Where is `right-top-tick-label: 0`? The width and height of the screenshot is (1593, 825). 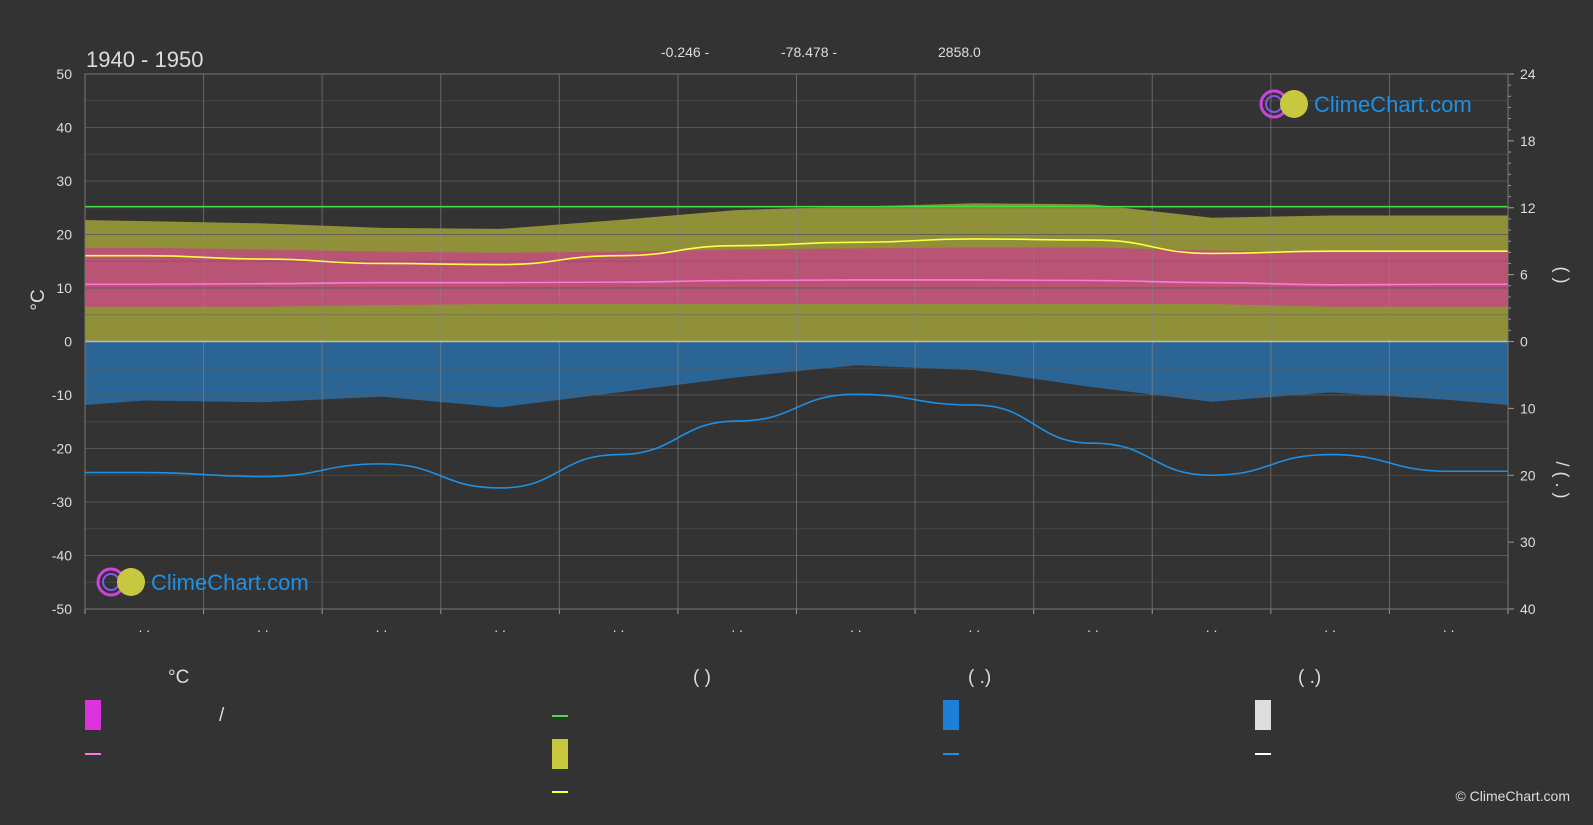
right-top-tick-label: 0 is located at coordinates (1524, 342).